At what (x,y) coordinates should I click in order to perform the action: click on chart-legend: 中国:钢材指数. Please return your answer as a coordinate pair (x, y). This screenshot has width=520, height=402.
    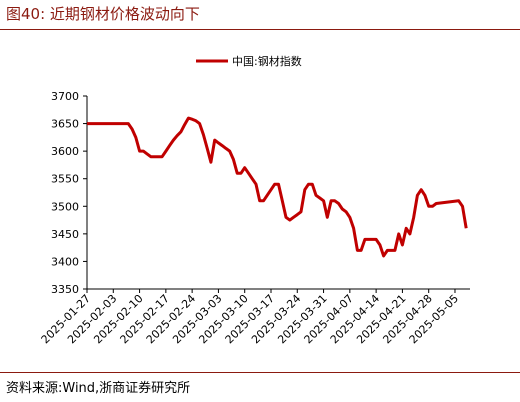
    Looking at the image, I should click on (249, 61).